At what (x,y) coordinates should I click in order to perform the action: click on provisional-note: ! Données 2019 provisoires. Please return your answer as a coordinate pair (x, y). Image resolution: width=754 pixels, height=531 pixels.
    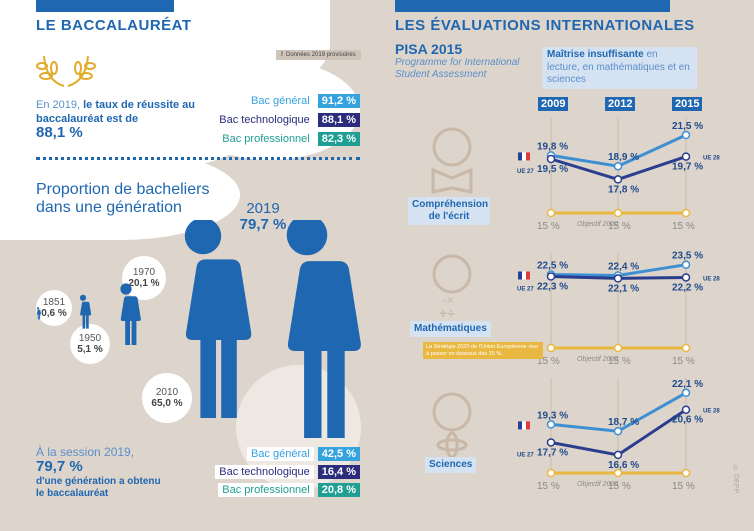
    Looking at the image, I should click on (318, 55).